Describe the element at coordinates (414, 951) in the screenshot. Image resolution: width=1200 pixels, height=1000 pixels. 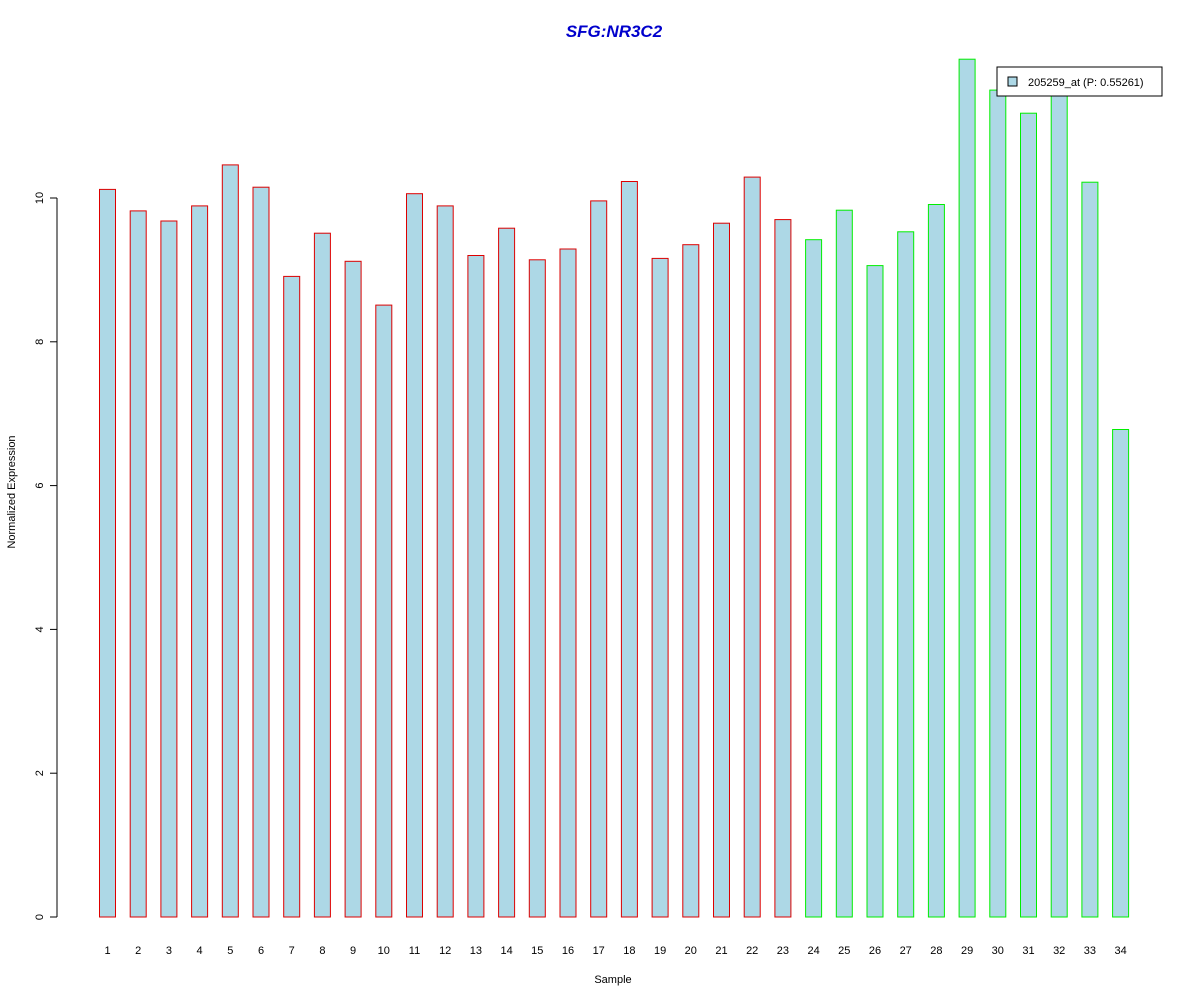
I see `x-tick-label: 11` at that location.